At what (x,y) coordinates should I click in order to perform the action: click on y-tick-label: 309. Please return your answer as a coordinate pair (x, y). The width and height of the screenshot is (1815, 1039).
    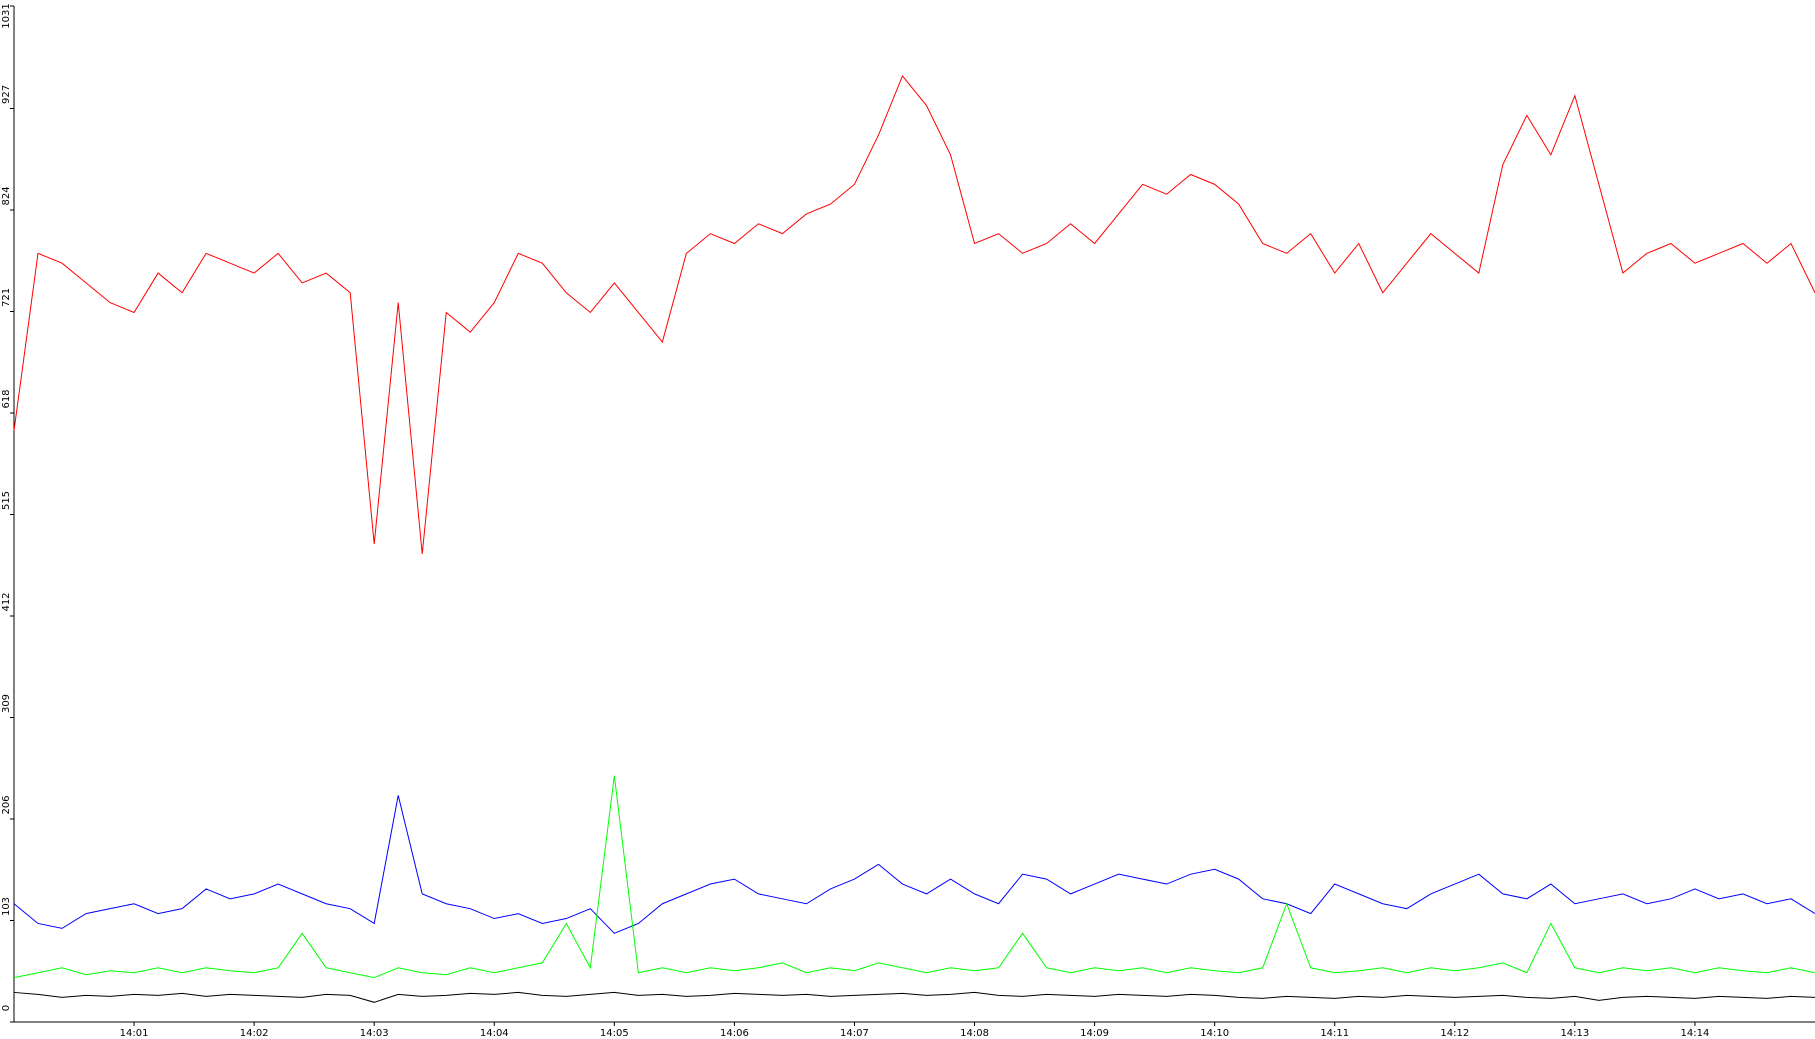
    Looking at the image, I should click on (6, 703).